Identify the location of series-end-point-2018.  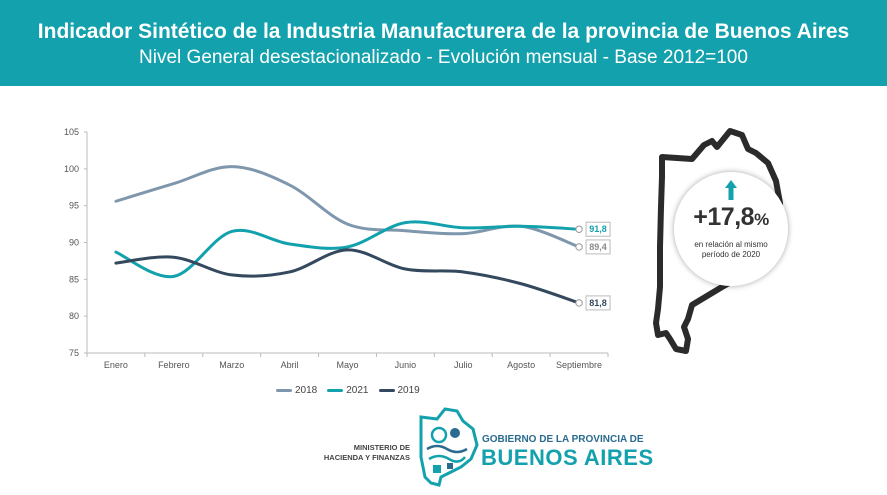
(579, 247).